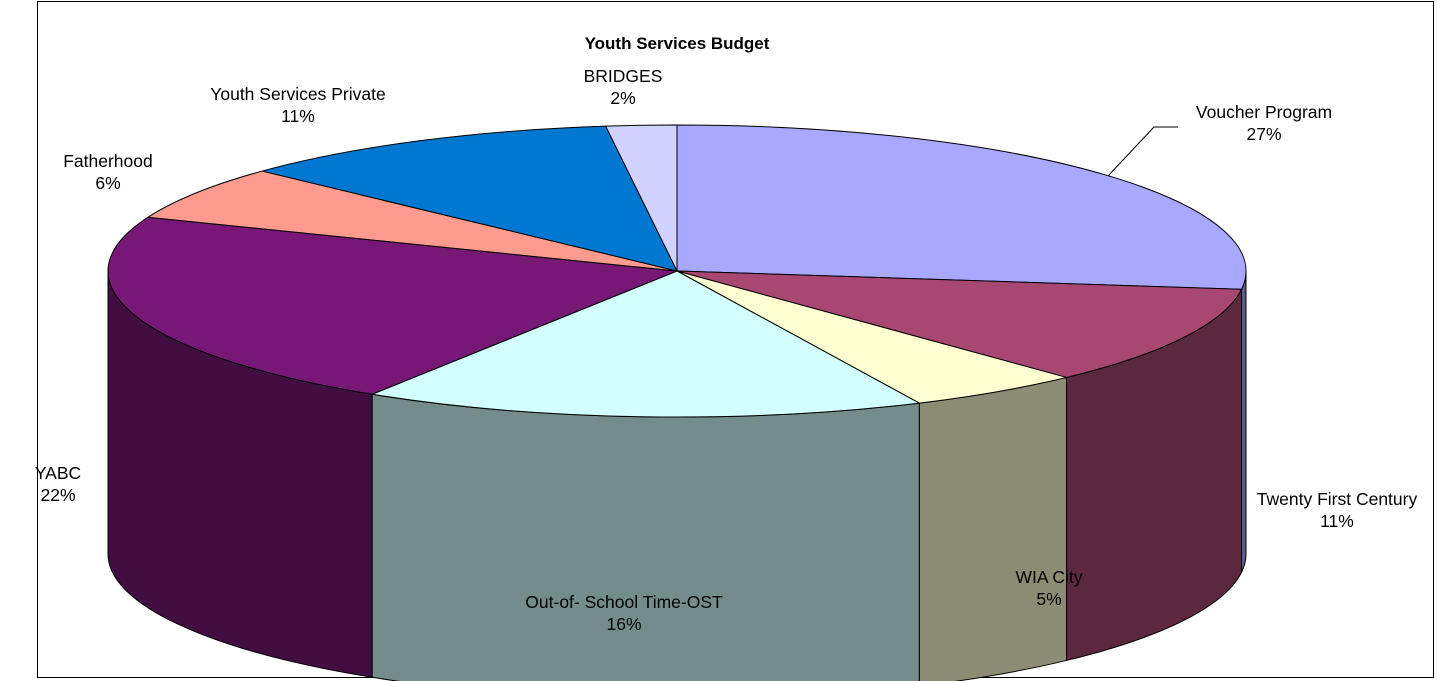 The image size is (1437, 681). I want to click on slice-percent-5: 22%, so click(57, 495).